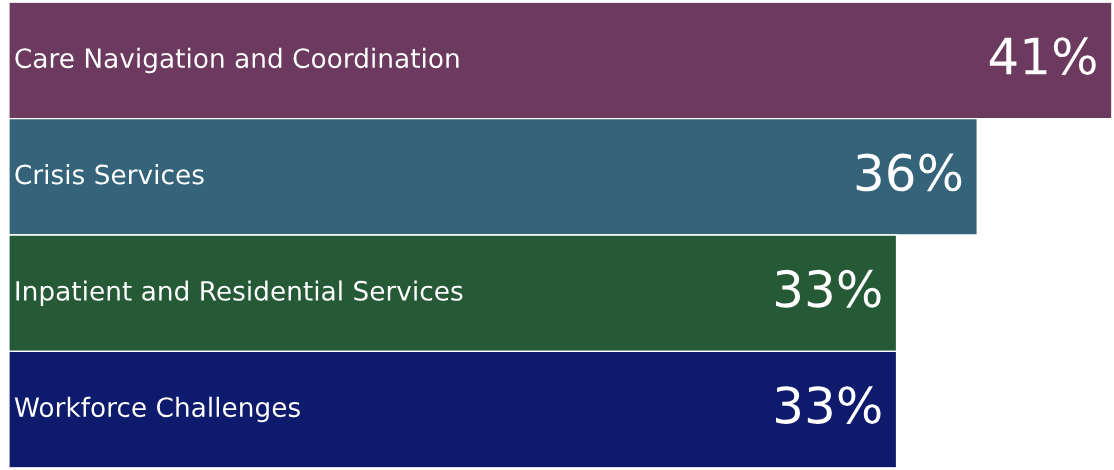 This screenshot has width=1114, height=470. I want to click on y-tick-label: Care Navigation and Coordination, so click(237, 60).